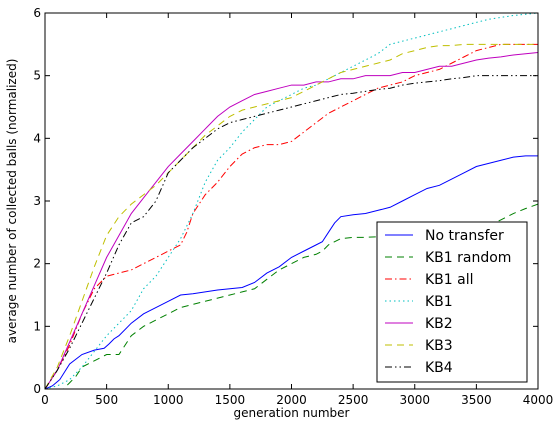 Image resolution: width=559 pixels, height=431 pixels. What do you see at coordinates (439, 368) in the screenshot?
I see `legend-entry-label: KB4` at bounding box center [439, 368].